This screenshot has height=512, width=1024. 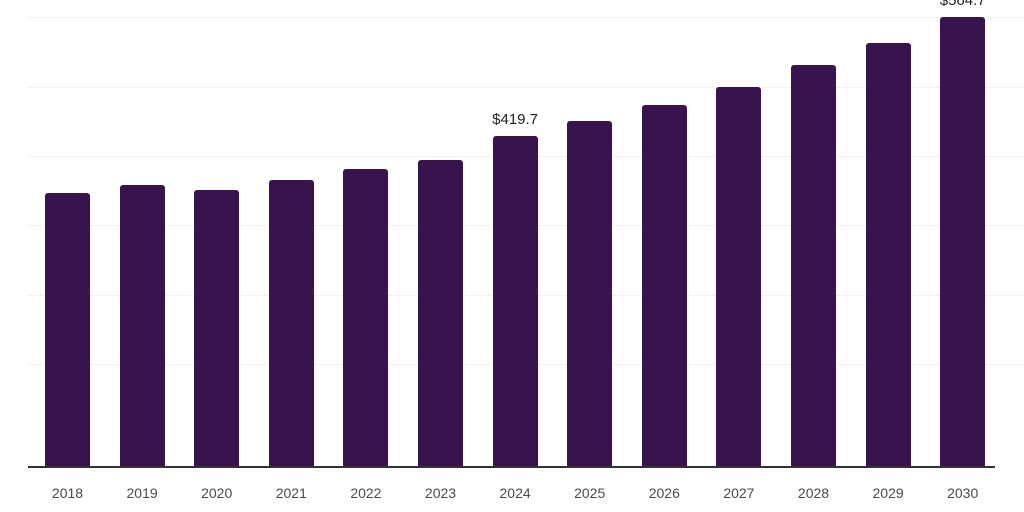 What do you see at coordinates (515, 119) in the screenshot?
I see `bar-value-label-2024: $419.7` at bounding box center [515, 119].